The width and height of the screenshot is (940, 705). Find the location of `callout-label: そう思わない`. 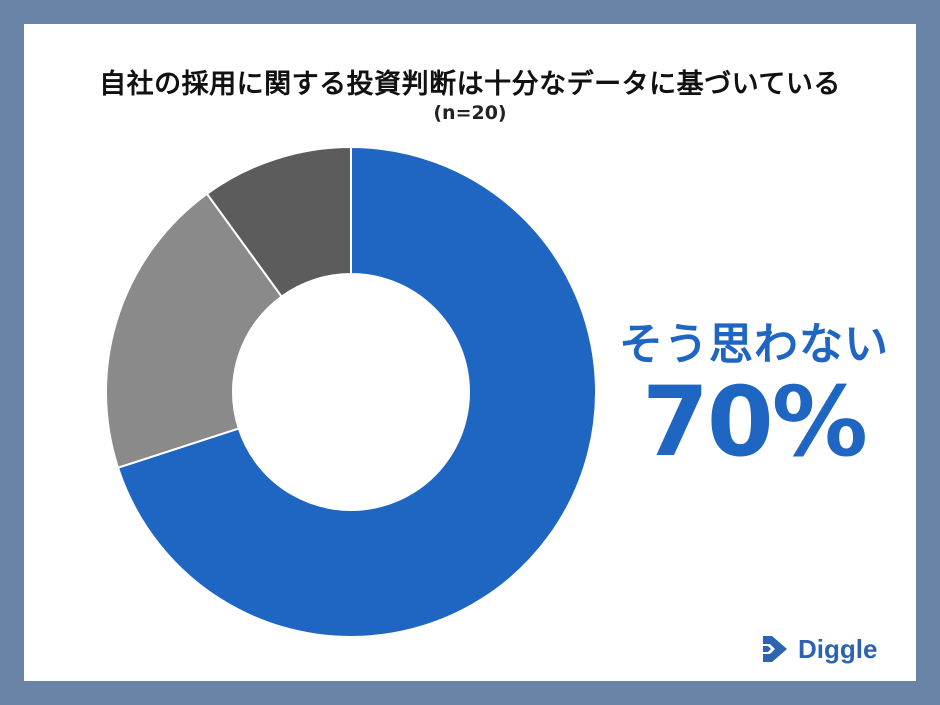

callout-label: そう思わない is located at coordinates (754, 344).